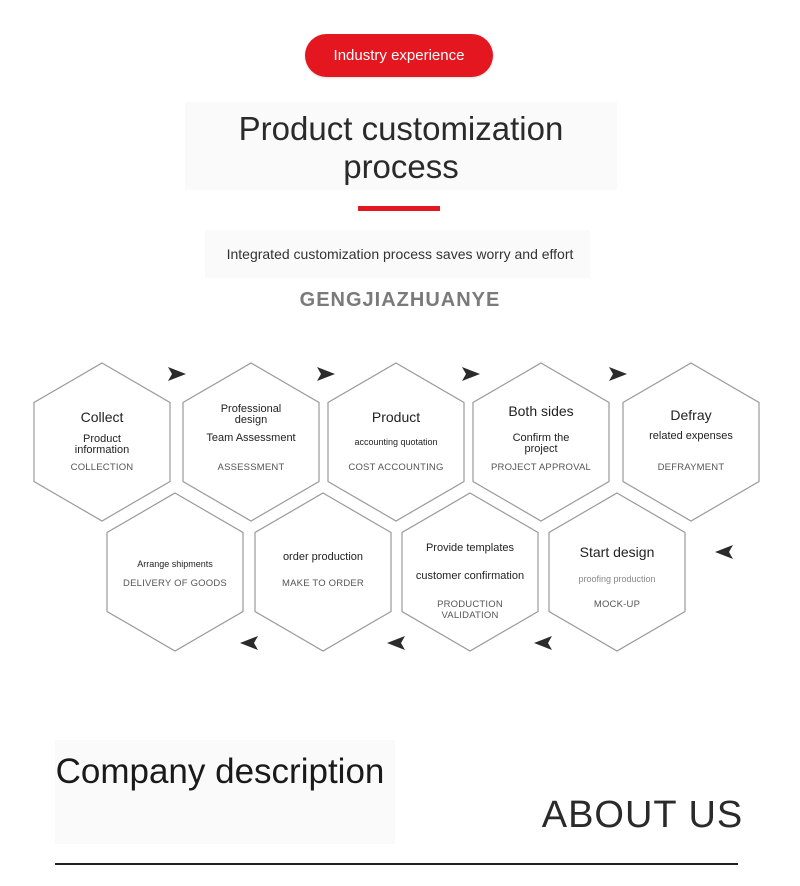 The height and width of the screenshot is (886, 800). I want to click on step-6-description: proofing production, so click(617, 579).